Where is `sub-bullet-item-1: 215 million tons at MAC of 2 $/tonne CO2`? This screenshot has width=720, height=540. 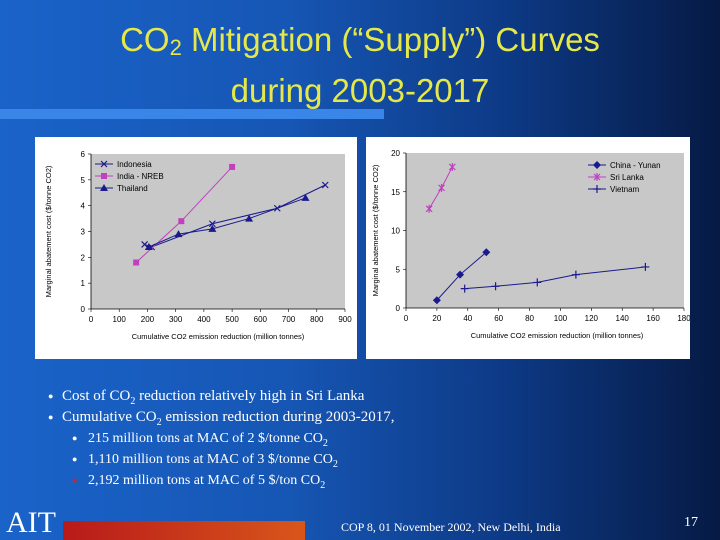
sub-bullet-item-1: 215 million tons at MAC of 2 $/tonne CO2 is located at coordinates (233, 438).